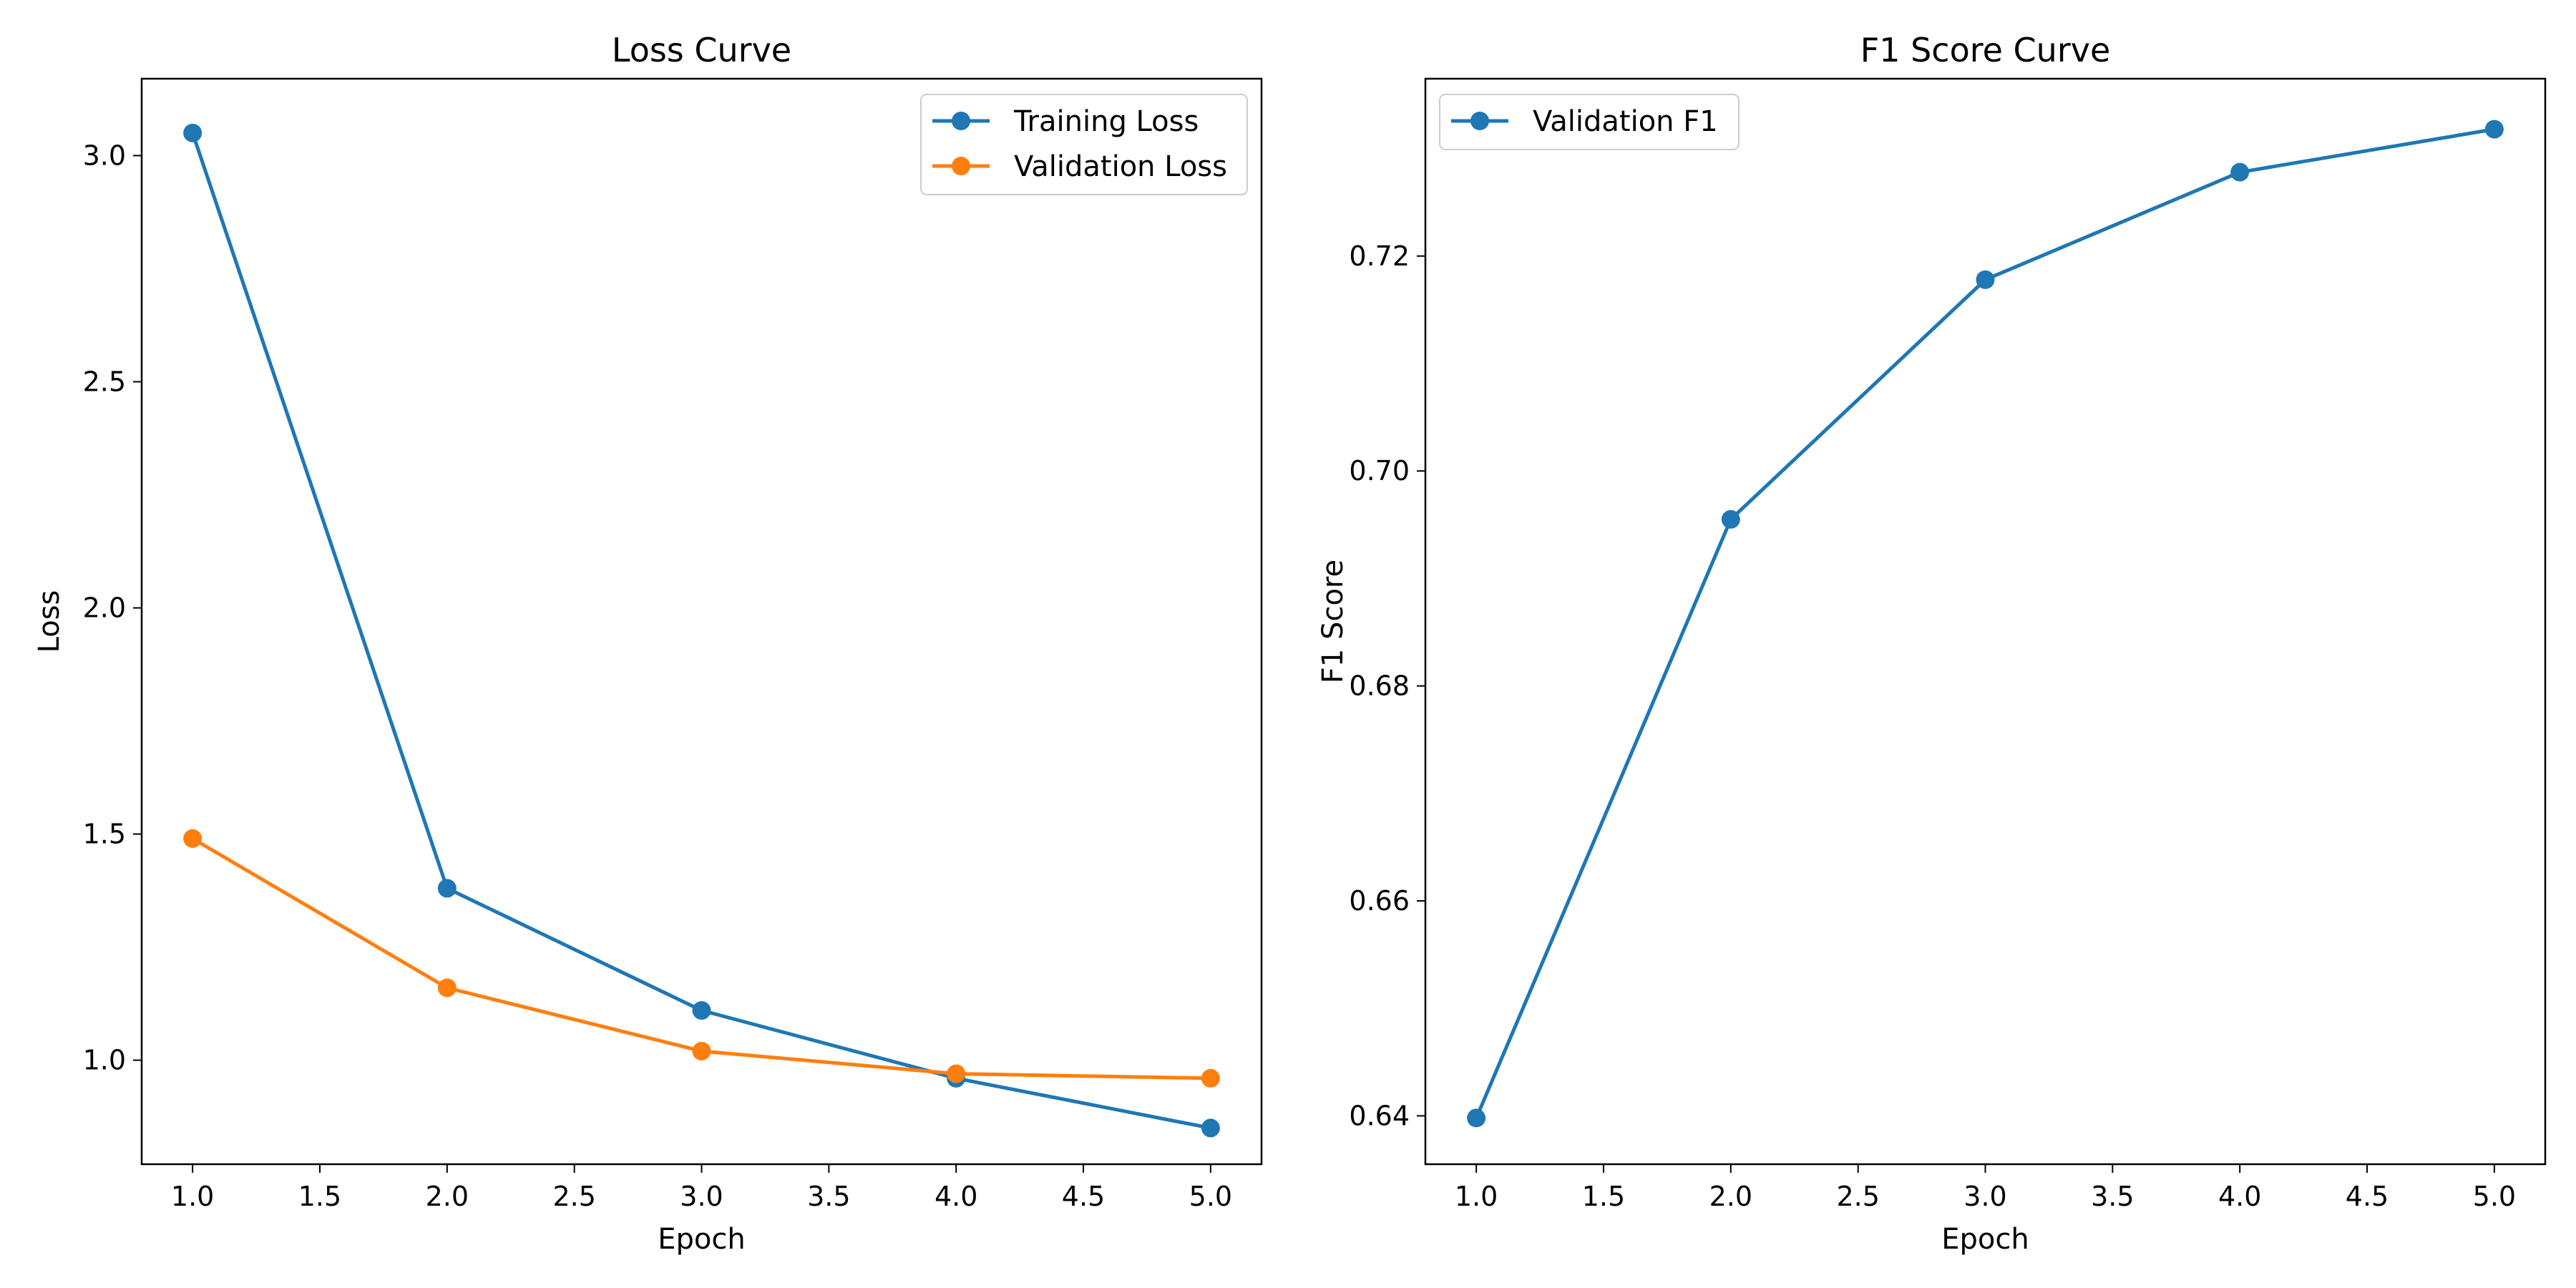  What do you see at coordinates (701, 50) in the screenshot?
I see `chart-title: Loss Curve` at bounding box center [701, 50].